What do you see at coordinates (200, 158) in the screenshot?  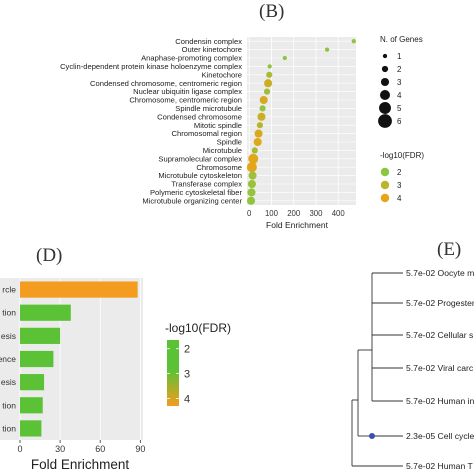 I see `b-ylabel: Supramolecular complex` at bounding box center [200, 158].